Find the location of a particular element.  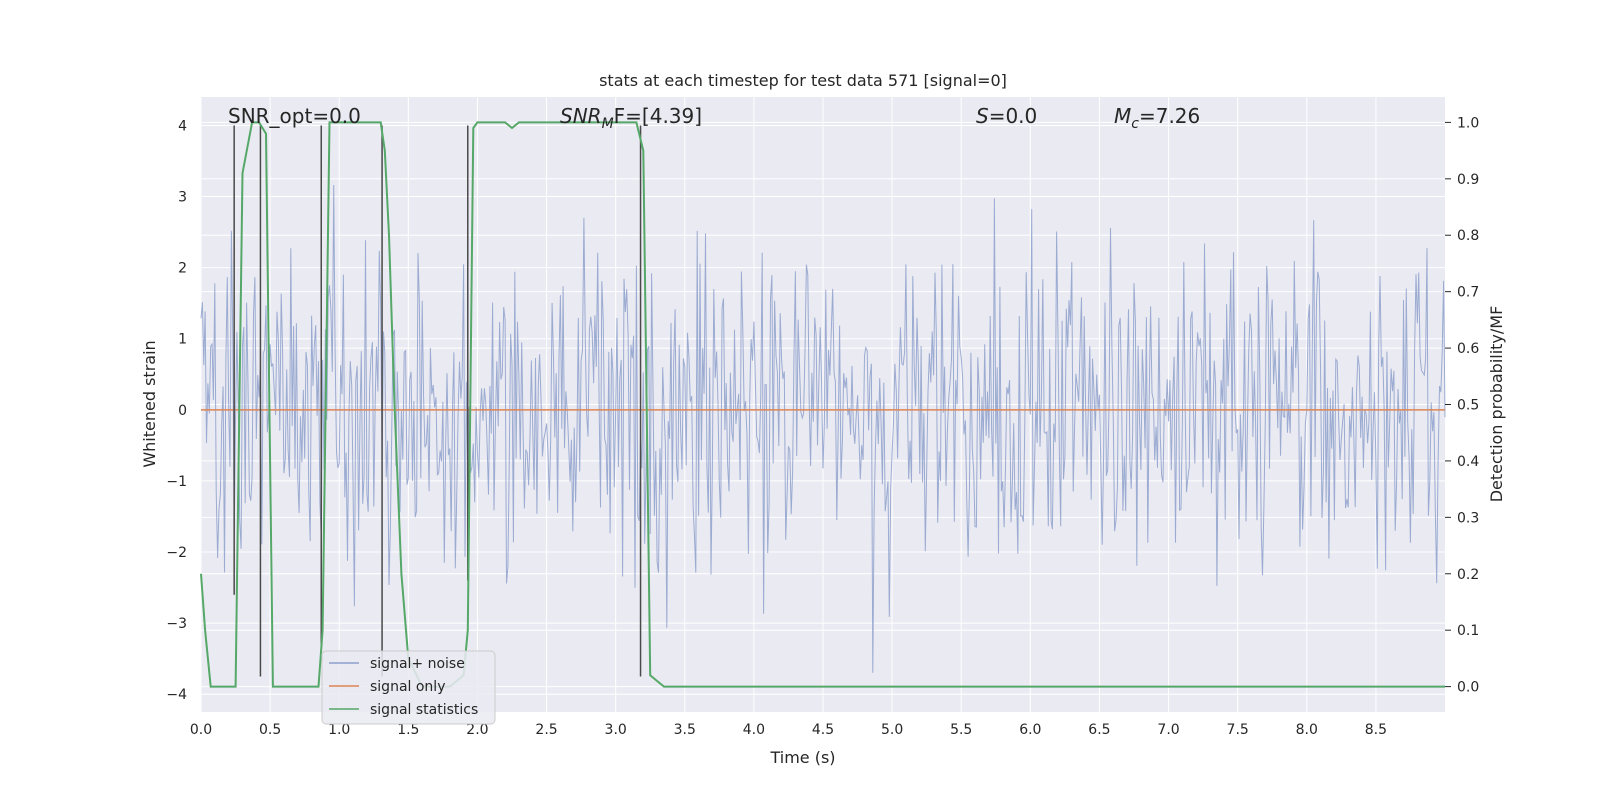

x-tick-label: 8.0 is located at coordinates (1307, 730).